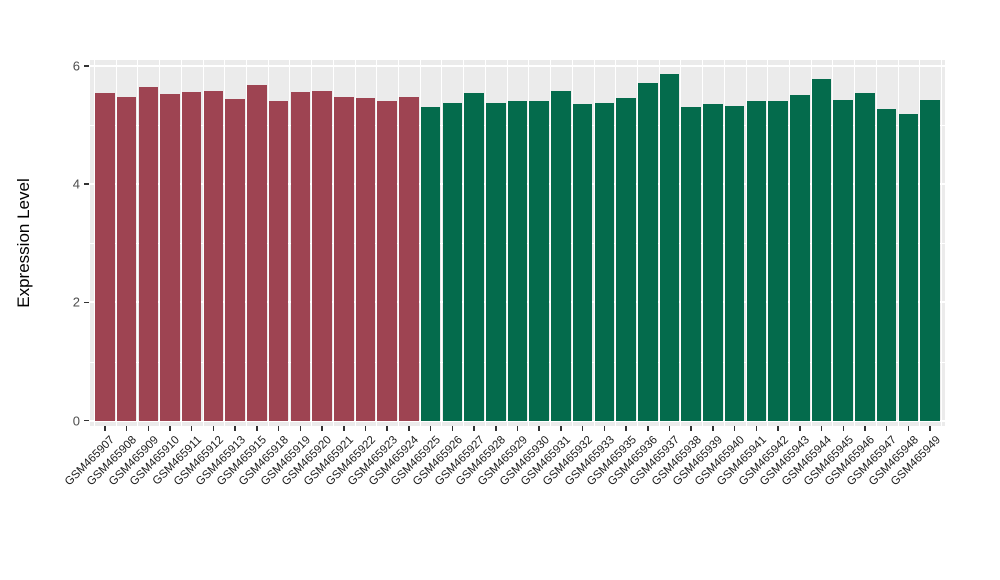 The height and width of the screenshot is (580, 1000). I want to click on y-tick-label: 2, so click(76, 302).